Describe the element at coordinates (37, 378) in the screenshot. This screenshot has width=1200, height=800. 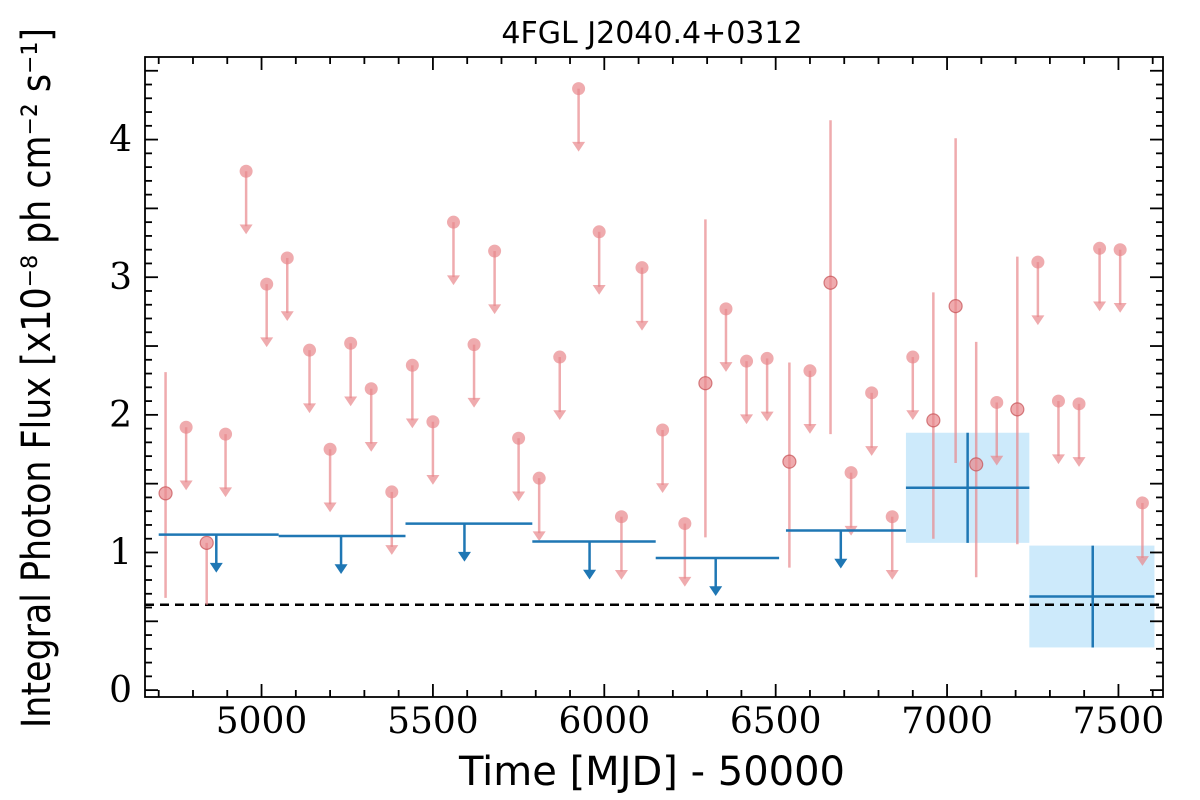
I see `y-axis-label: Integral Photon Flux [x10⁻⁸ ph cm⁻² s⁻¹]` at that location.